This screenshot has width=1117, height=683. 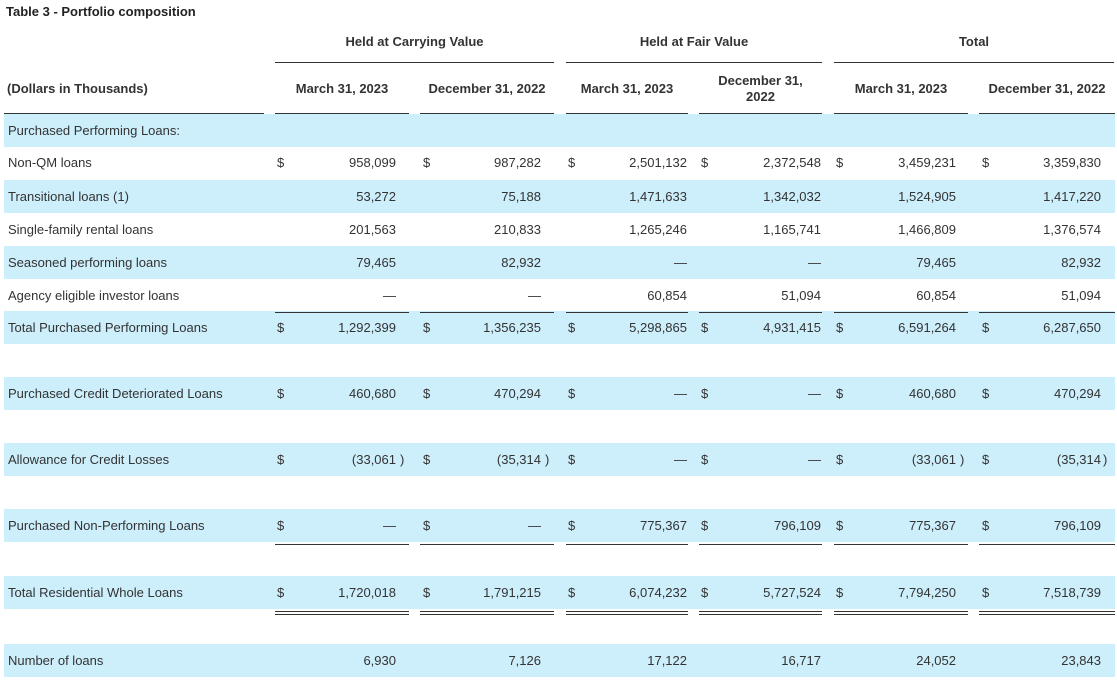 I want to click on value-cell: 6,287,650, so click(x=1072, y=327).